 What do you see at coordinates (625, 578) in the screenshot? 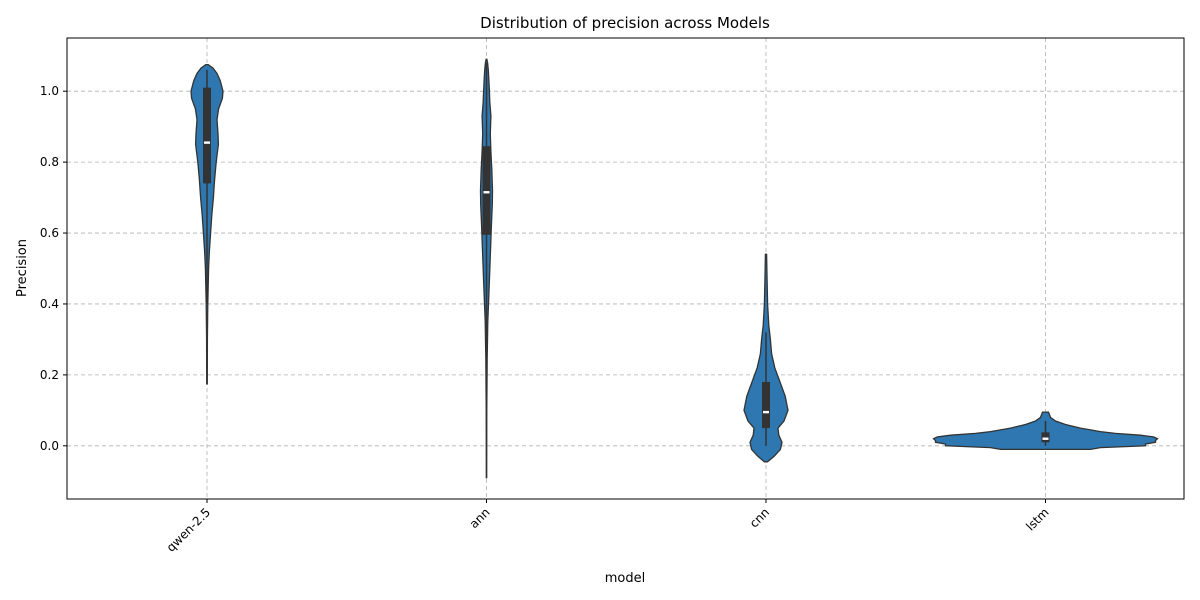
I see `x-axis-label: model` at bounding box center [625, 578].